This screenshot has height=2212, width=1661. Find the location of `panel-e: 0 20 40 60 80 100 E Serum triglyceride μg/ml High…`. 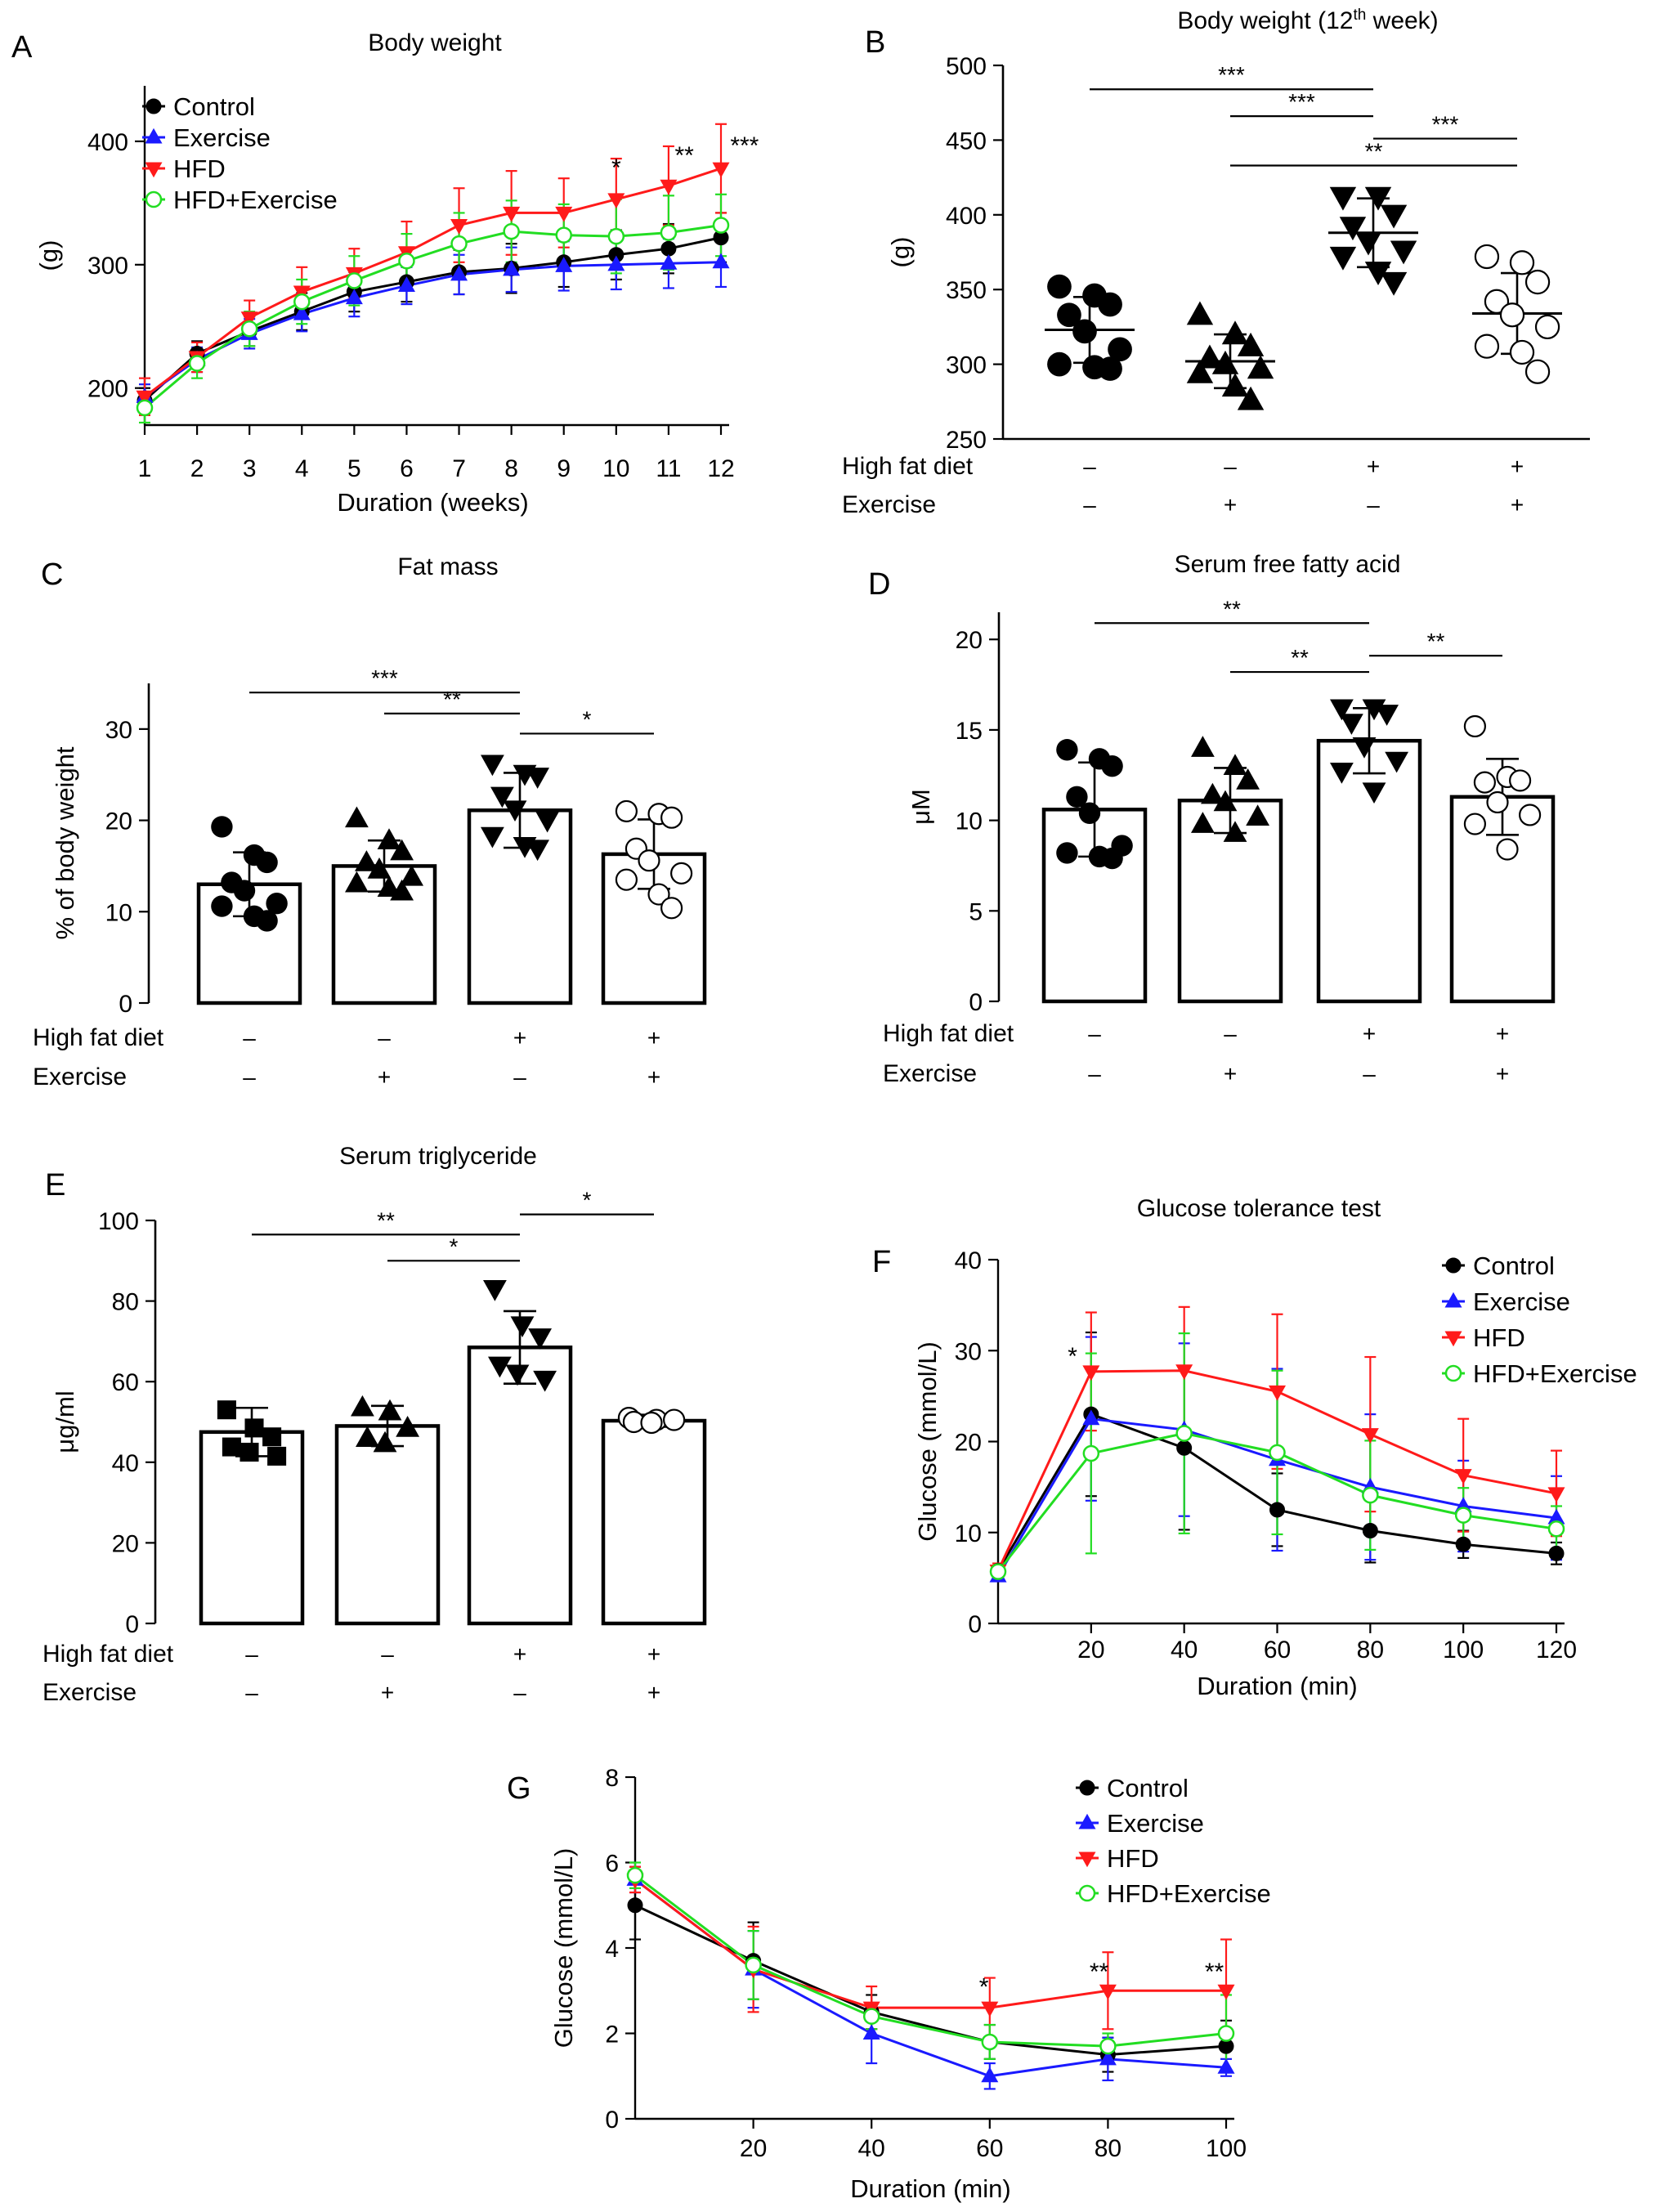

panel-e: 0 20 40 60 80 100 E Serum triglyceride μg/ml High… is located at coordinates (375, 1424).